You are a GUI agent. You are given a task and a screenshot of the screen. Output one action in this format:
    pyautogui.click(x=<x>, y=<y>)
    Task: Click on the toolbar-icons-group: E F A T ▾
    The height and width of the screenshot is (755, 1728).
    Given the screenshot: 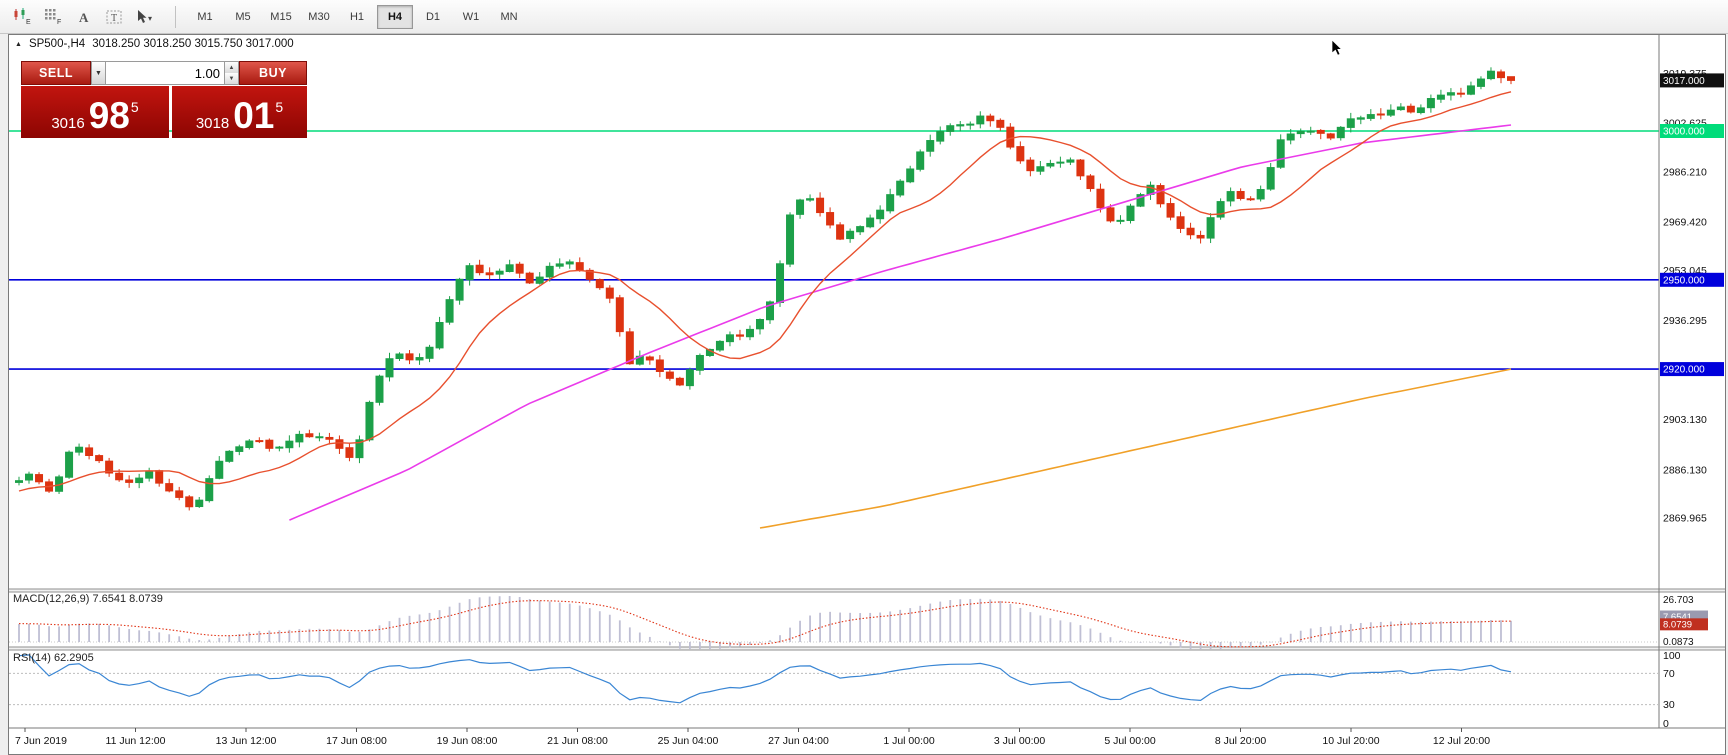 What is the action you would take?
    pyautogui.click(x=83, y=17)
    